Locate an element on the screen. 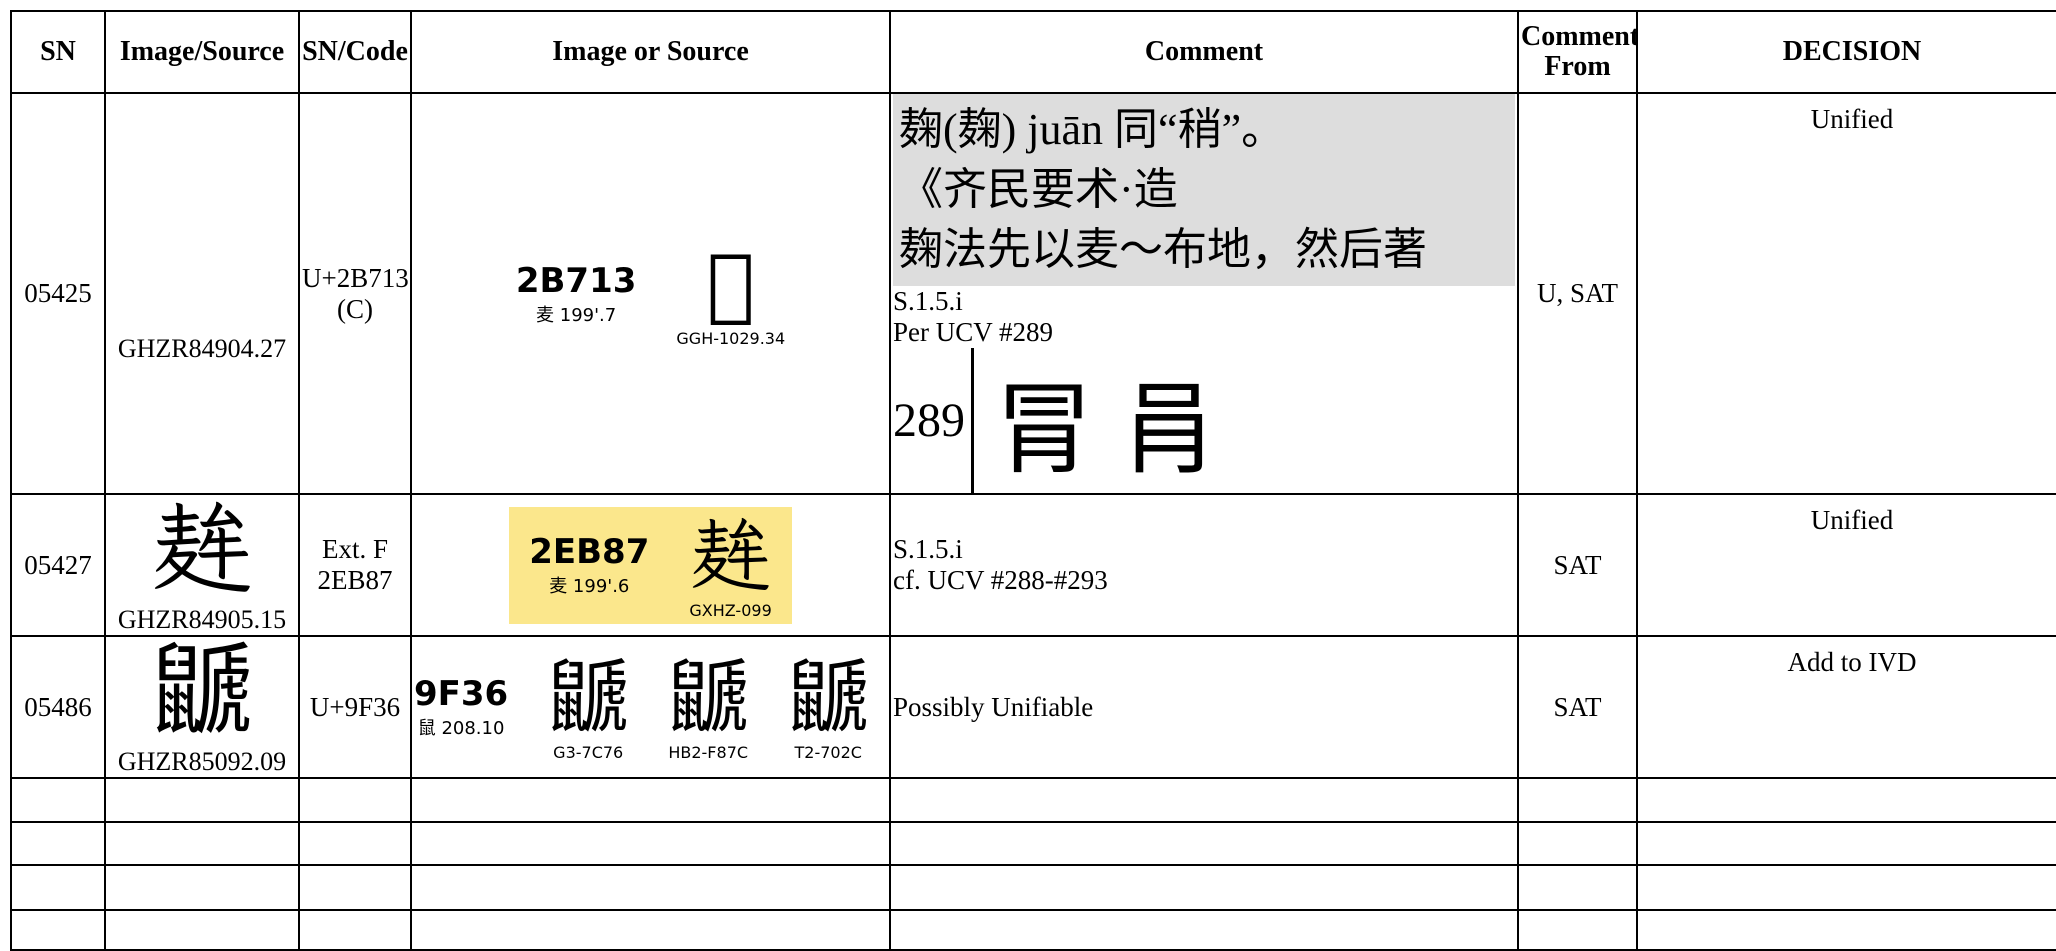 The width and height of the screenshot is (2056, 951). column-header: SN is located at coordinates (58, 52).